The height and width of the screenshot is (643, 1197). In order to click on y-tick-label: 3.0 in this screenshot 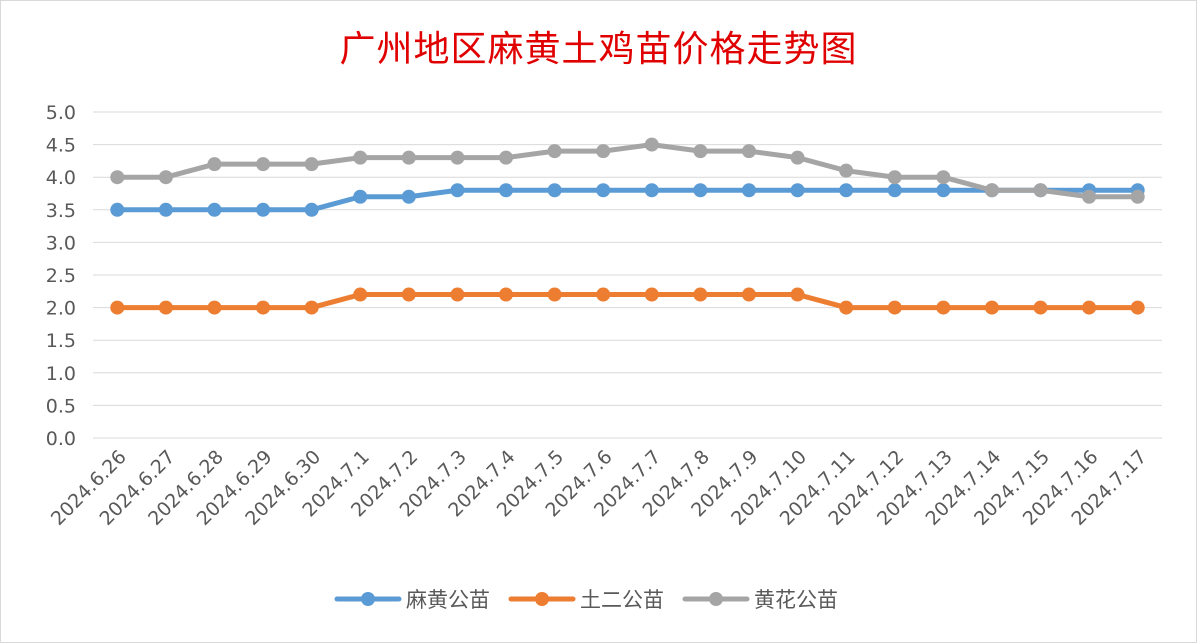, I will do `click(61, 243)`.